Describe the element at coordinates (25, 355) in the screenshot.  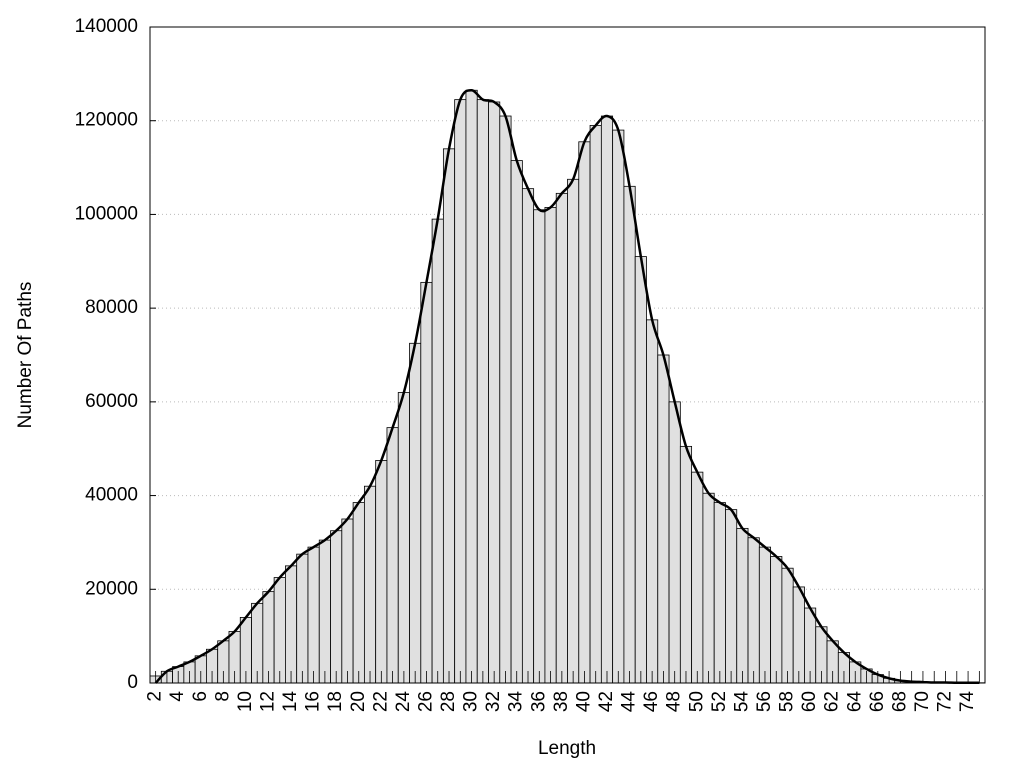
I see `y-axis-label: Number Of Paths` at that location.